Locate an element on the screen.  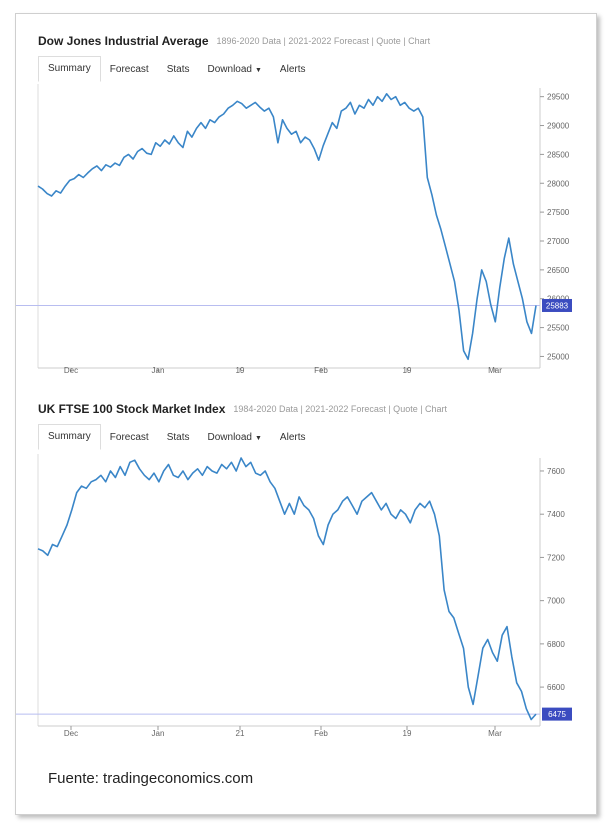
y-tick-label: 28000 is located at coordinates (558, 183).